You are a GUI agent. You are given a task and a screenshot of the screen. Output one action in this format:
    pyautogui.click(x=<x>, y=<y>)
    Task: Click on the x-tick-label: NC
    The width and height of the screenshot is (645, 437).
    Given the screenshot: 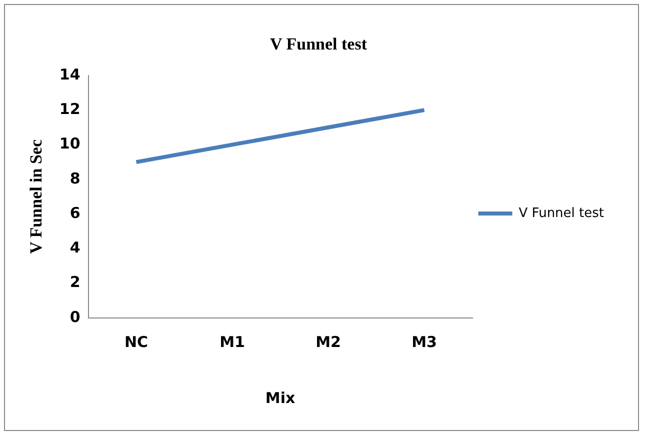 What is the action you would take?
    pyautogui.click(x=136, y=341)
    